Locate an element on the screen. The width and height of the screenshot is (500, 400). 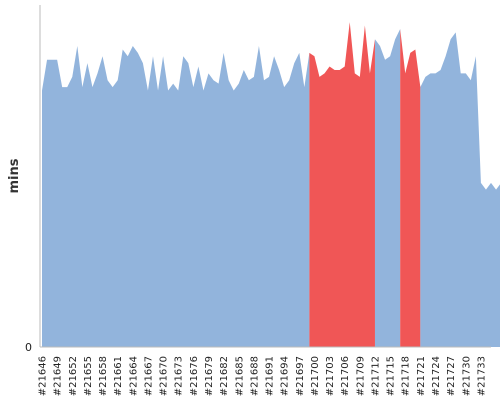
x-tick-label: #21655 is located at coordinates (88, 376).